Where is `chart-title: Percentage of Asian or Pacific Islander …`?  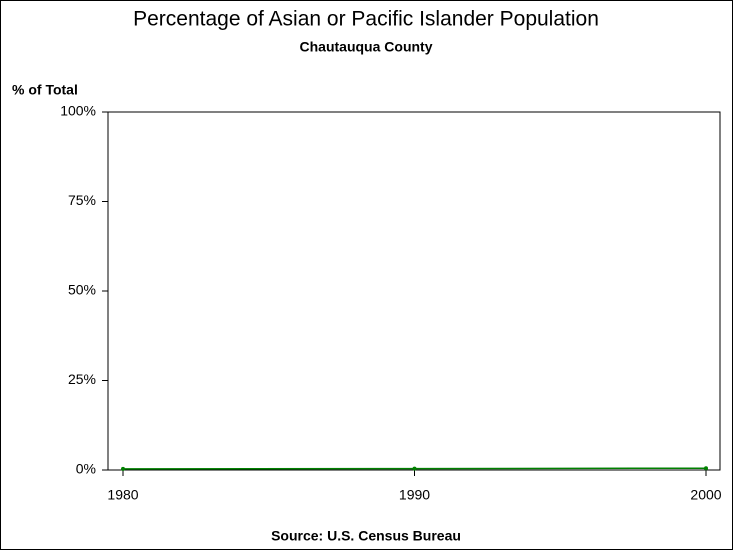
chart-title: Percentage of Asian or Pacific Islander … is located at coordinates (366, 19).